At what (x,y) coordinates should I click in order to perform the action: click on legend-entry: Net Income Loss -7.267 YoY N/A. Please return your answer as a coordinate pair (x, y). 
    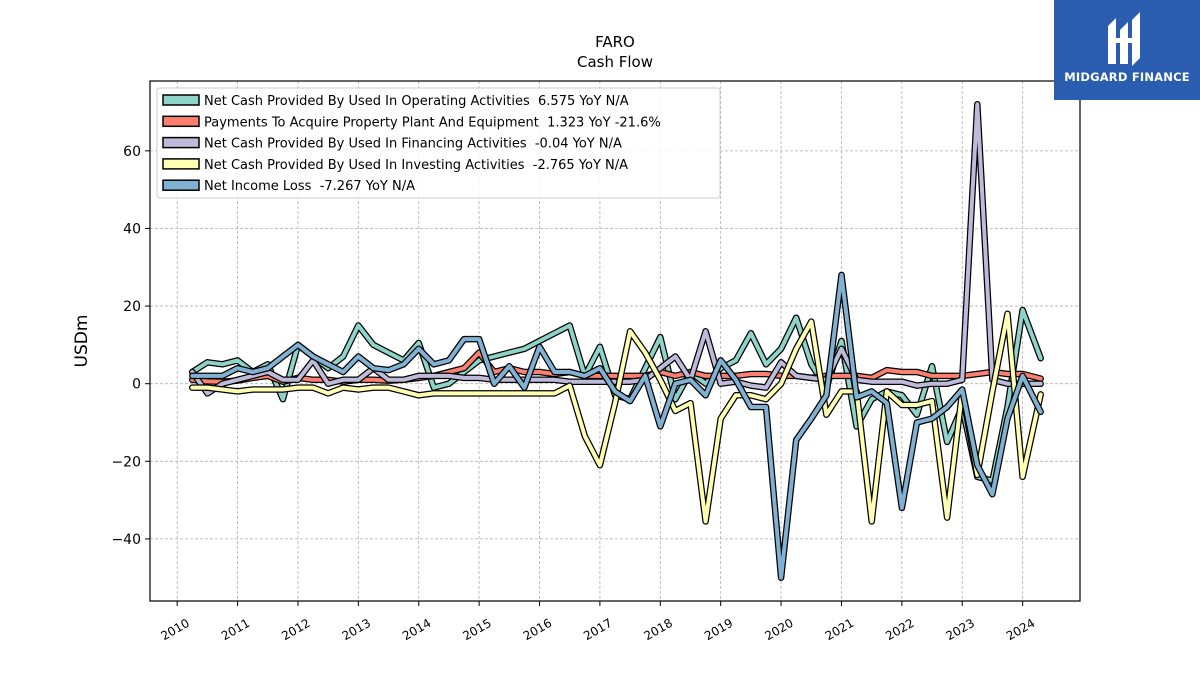
    Looking at the image, I should click on (309, 186).